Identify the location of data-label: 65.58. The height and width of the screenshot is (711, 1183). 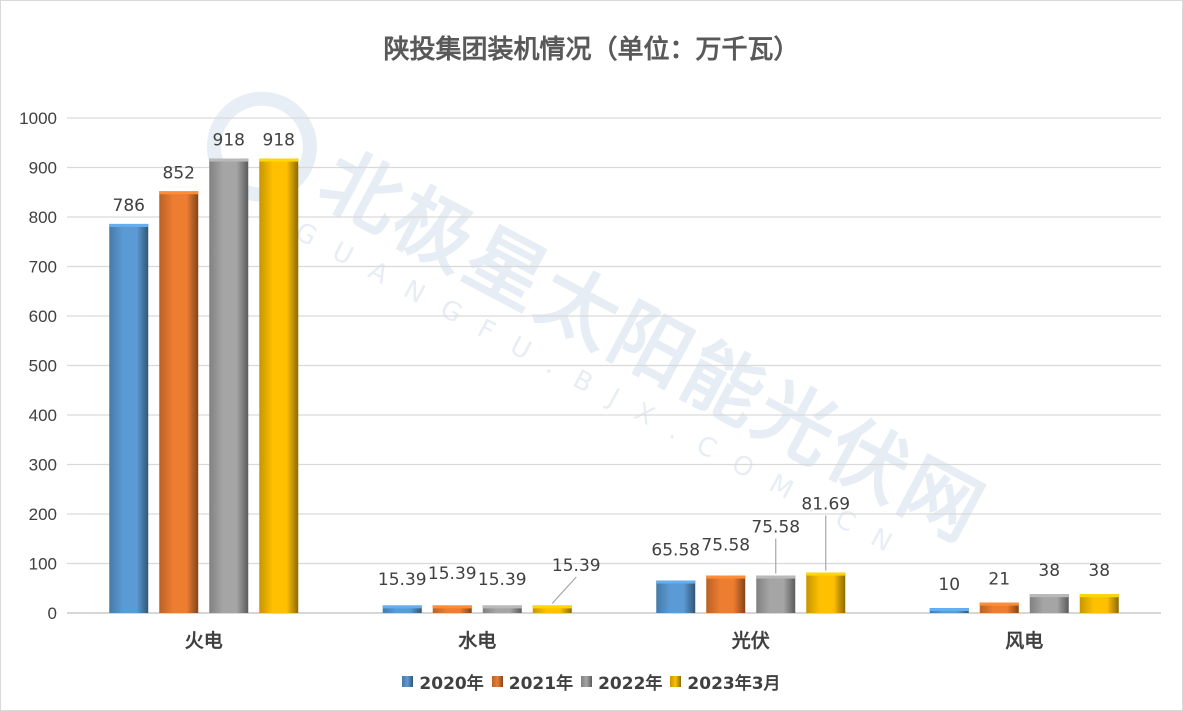
(675, 551).